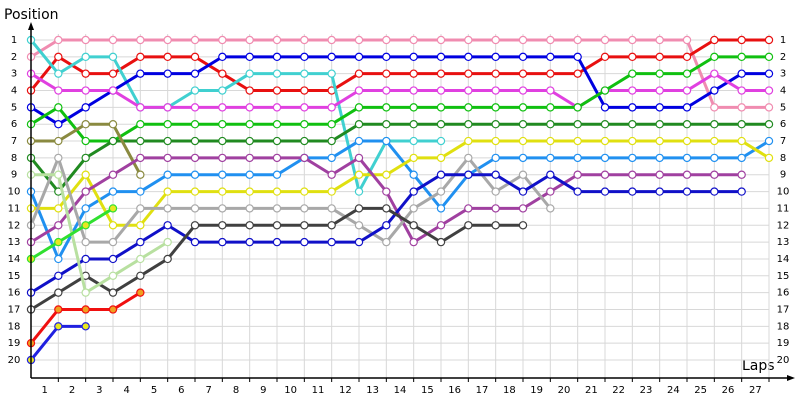 The height and width of the screenshot is (400, 800). I want to click on y-tick-label: 10, so click(14, 192).